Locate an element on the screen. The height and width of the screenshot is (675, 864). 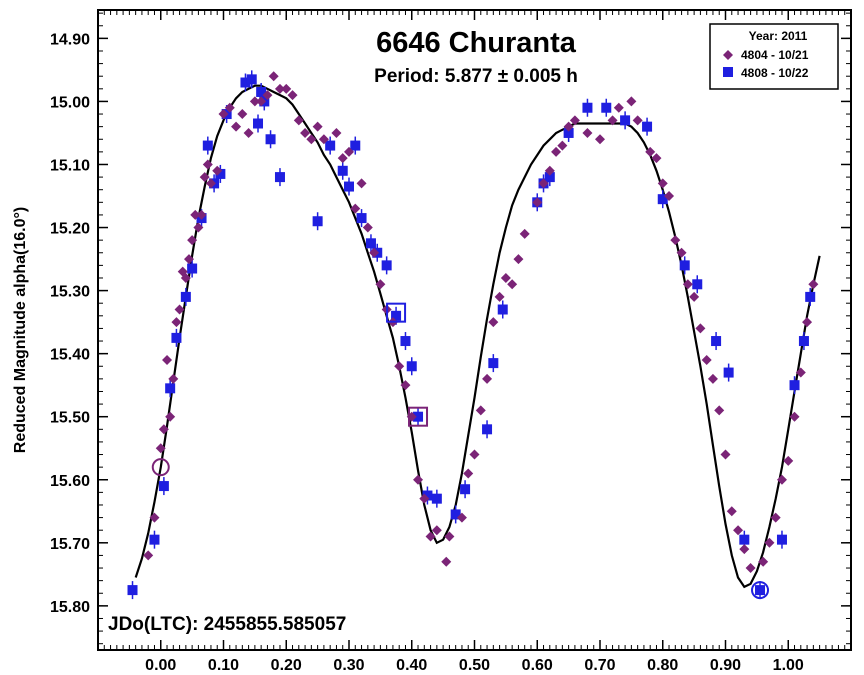
x-tick-label: 0.50 is located at coordinates (474, 665).